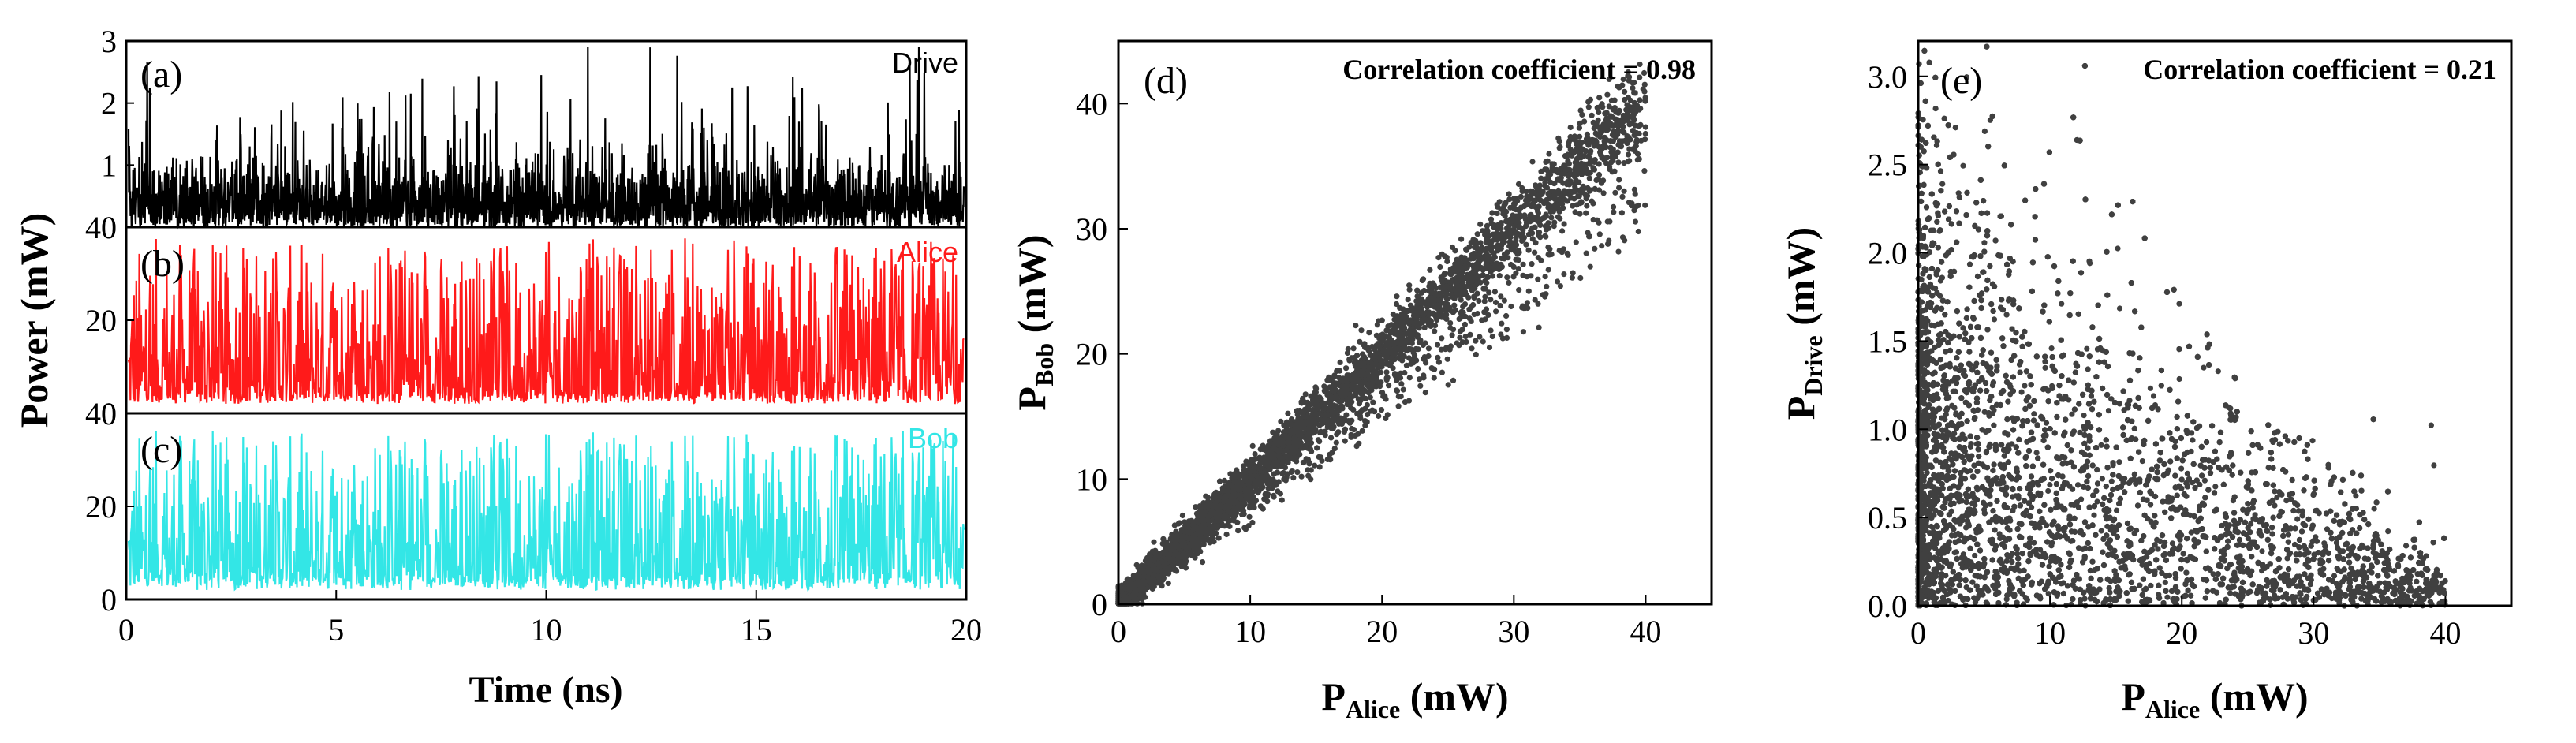  What do you see at coordinates (966, 630) in the screenshot?
I see `xtick-label: 20` at bounding box center [966, 630].